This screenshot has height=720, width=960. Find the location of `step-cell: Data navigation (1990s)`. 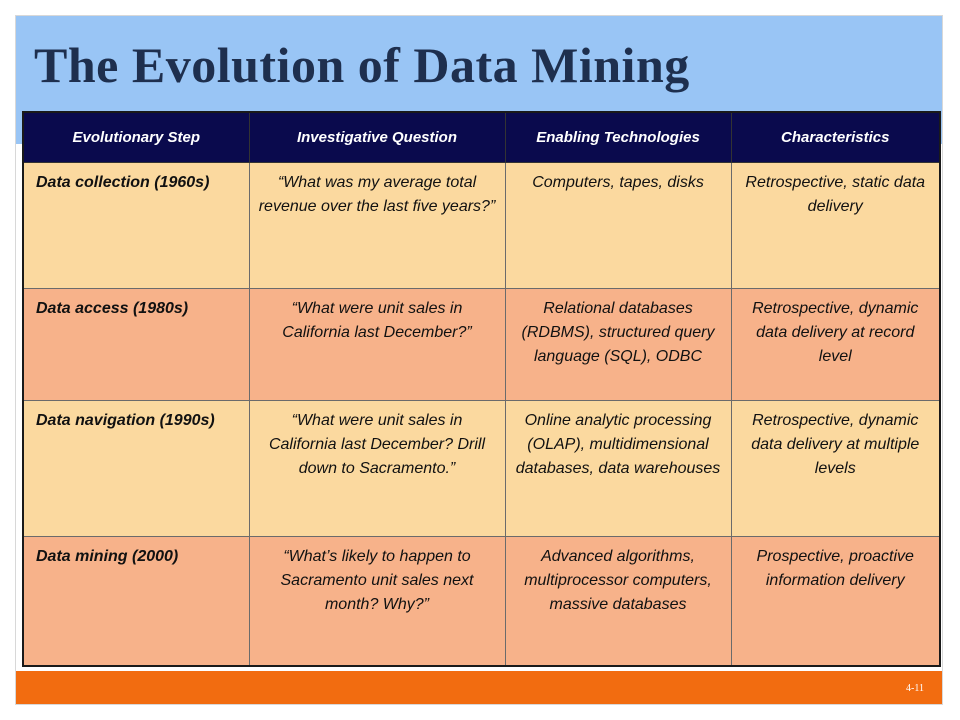

step-cell: Data navigation (1990s) is located at coordinates (136, 468).